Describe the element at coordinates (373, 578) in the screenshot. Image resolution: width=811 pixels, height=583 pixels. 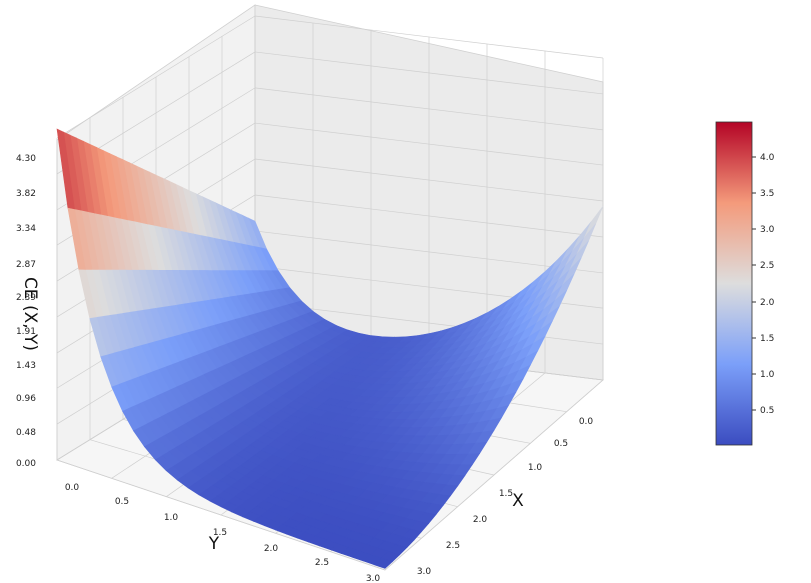
I see `y-tick-6: 3.0` at that location.